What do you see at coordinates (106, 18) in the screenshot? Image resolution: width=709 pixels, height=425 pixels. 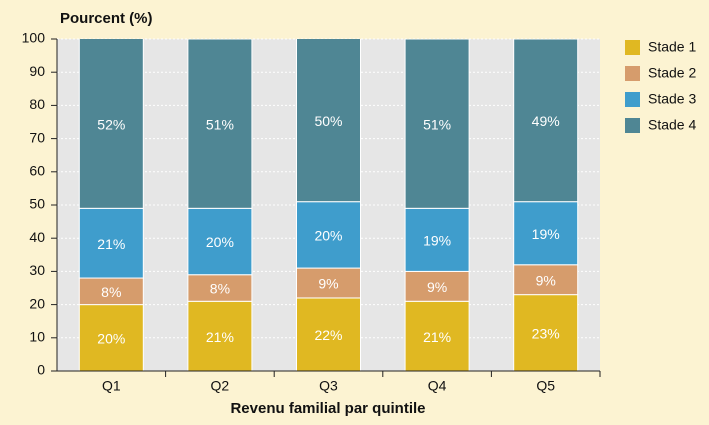 I see `y-axis-title: Pourcent (%)` at bounding box center [106, 18].